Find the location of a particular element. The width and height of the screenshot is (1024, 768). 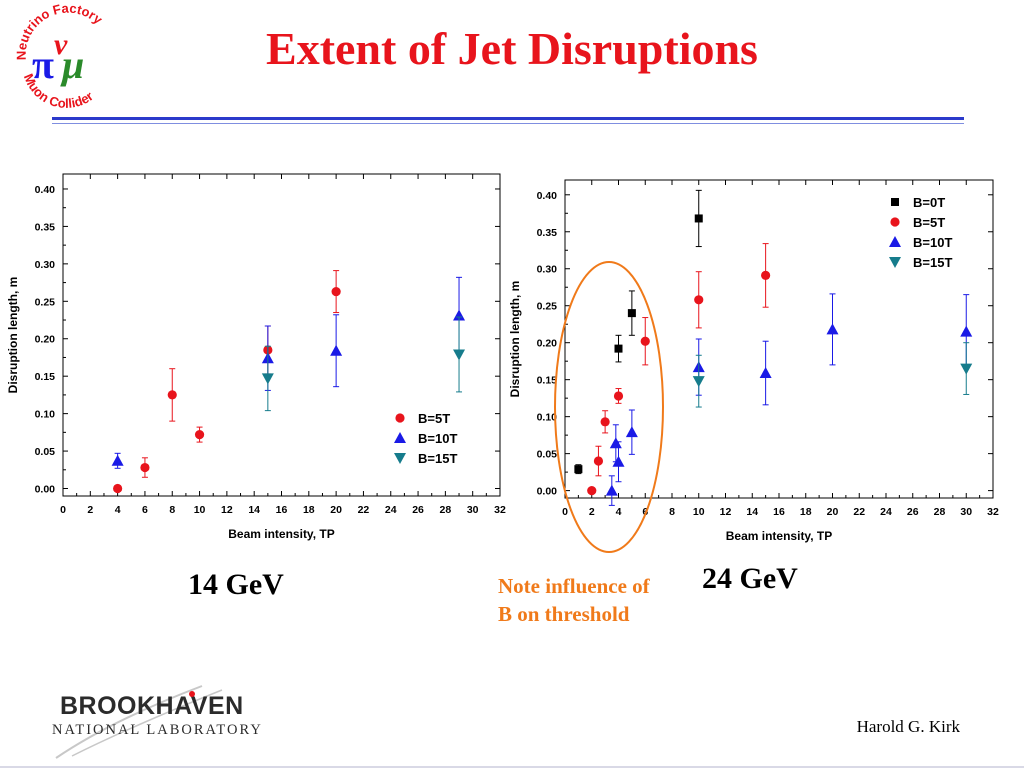

bnl-subtitle: NATIONAL LABORATORY is located at coordinates (157, 730).